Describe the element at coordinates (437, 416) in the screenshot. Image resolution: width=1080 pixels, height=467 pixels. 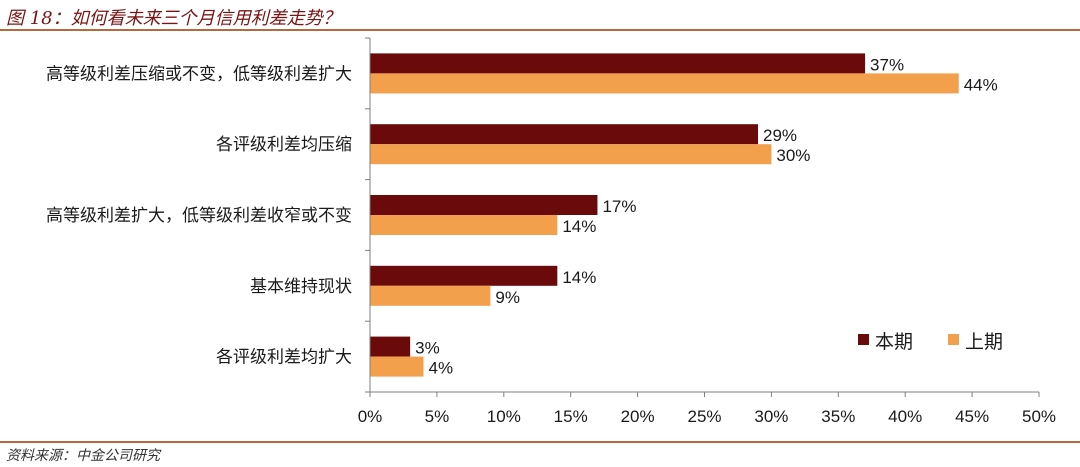
I see `x-tick-label: 5%` at that location.